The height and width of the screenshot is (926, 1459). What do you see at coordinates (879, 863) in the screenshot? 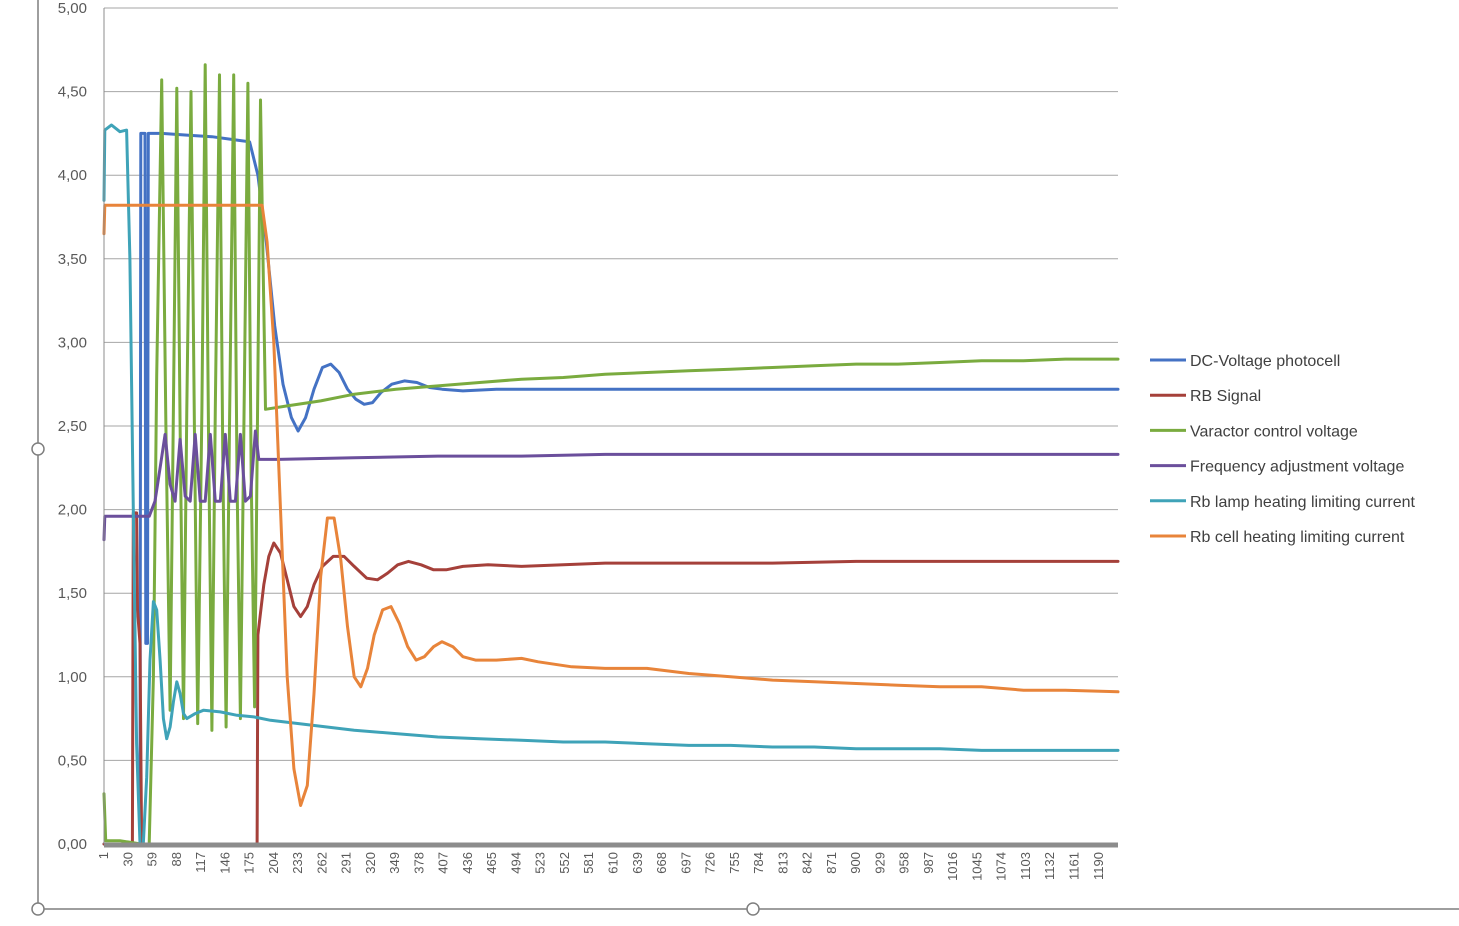
I see `x-tick-label: 929` at bounding box center [879, 863].